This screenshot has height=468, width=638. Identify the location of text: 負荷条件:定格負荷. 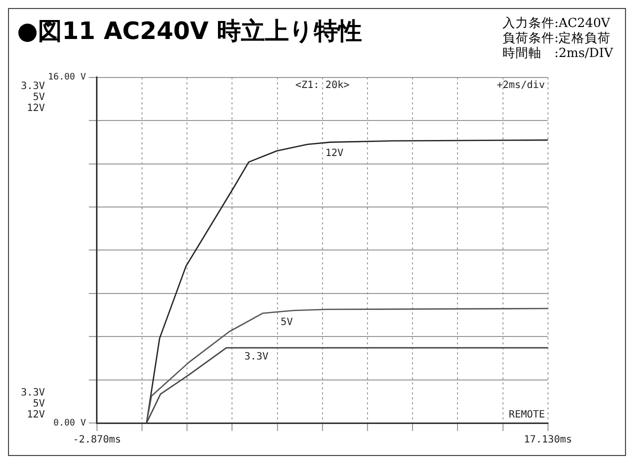
(557, 37).